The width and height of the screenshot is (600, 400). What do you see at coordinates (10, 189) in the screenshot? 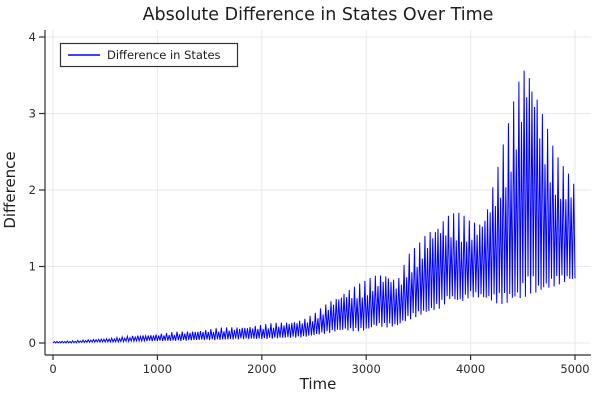
I see `y-axis-label: Difference` at bounding box center [10, 189].